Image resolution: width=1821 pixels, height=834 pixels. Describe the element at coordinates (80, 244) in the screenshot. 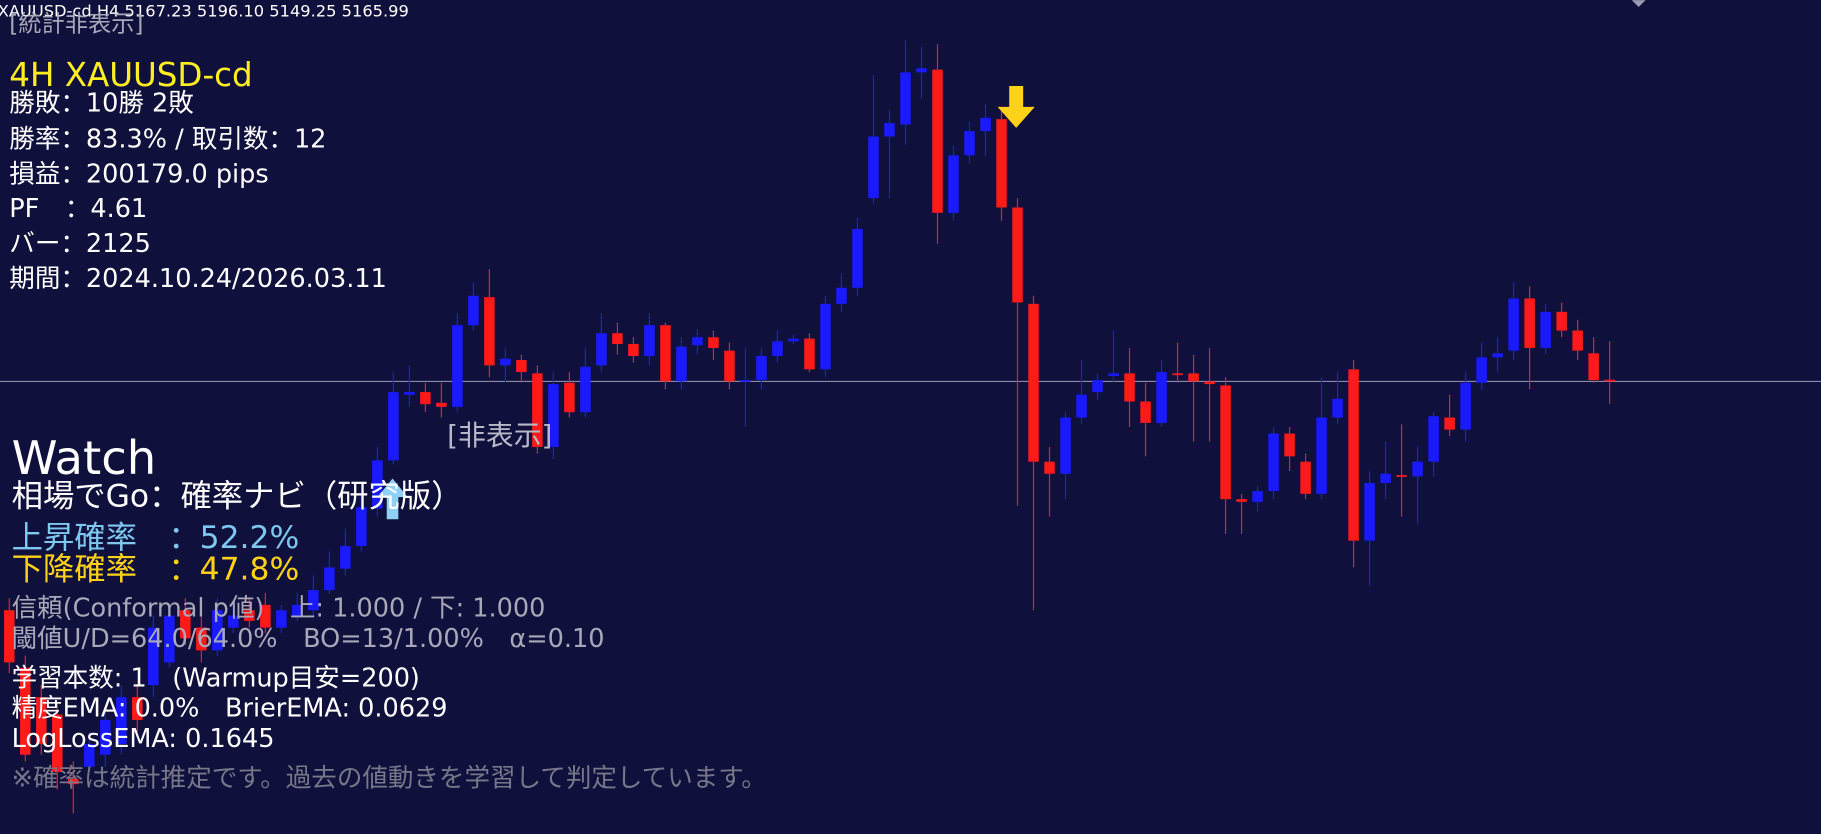

I see `stats-line: バー：2125` at that location.